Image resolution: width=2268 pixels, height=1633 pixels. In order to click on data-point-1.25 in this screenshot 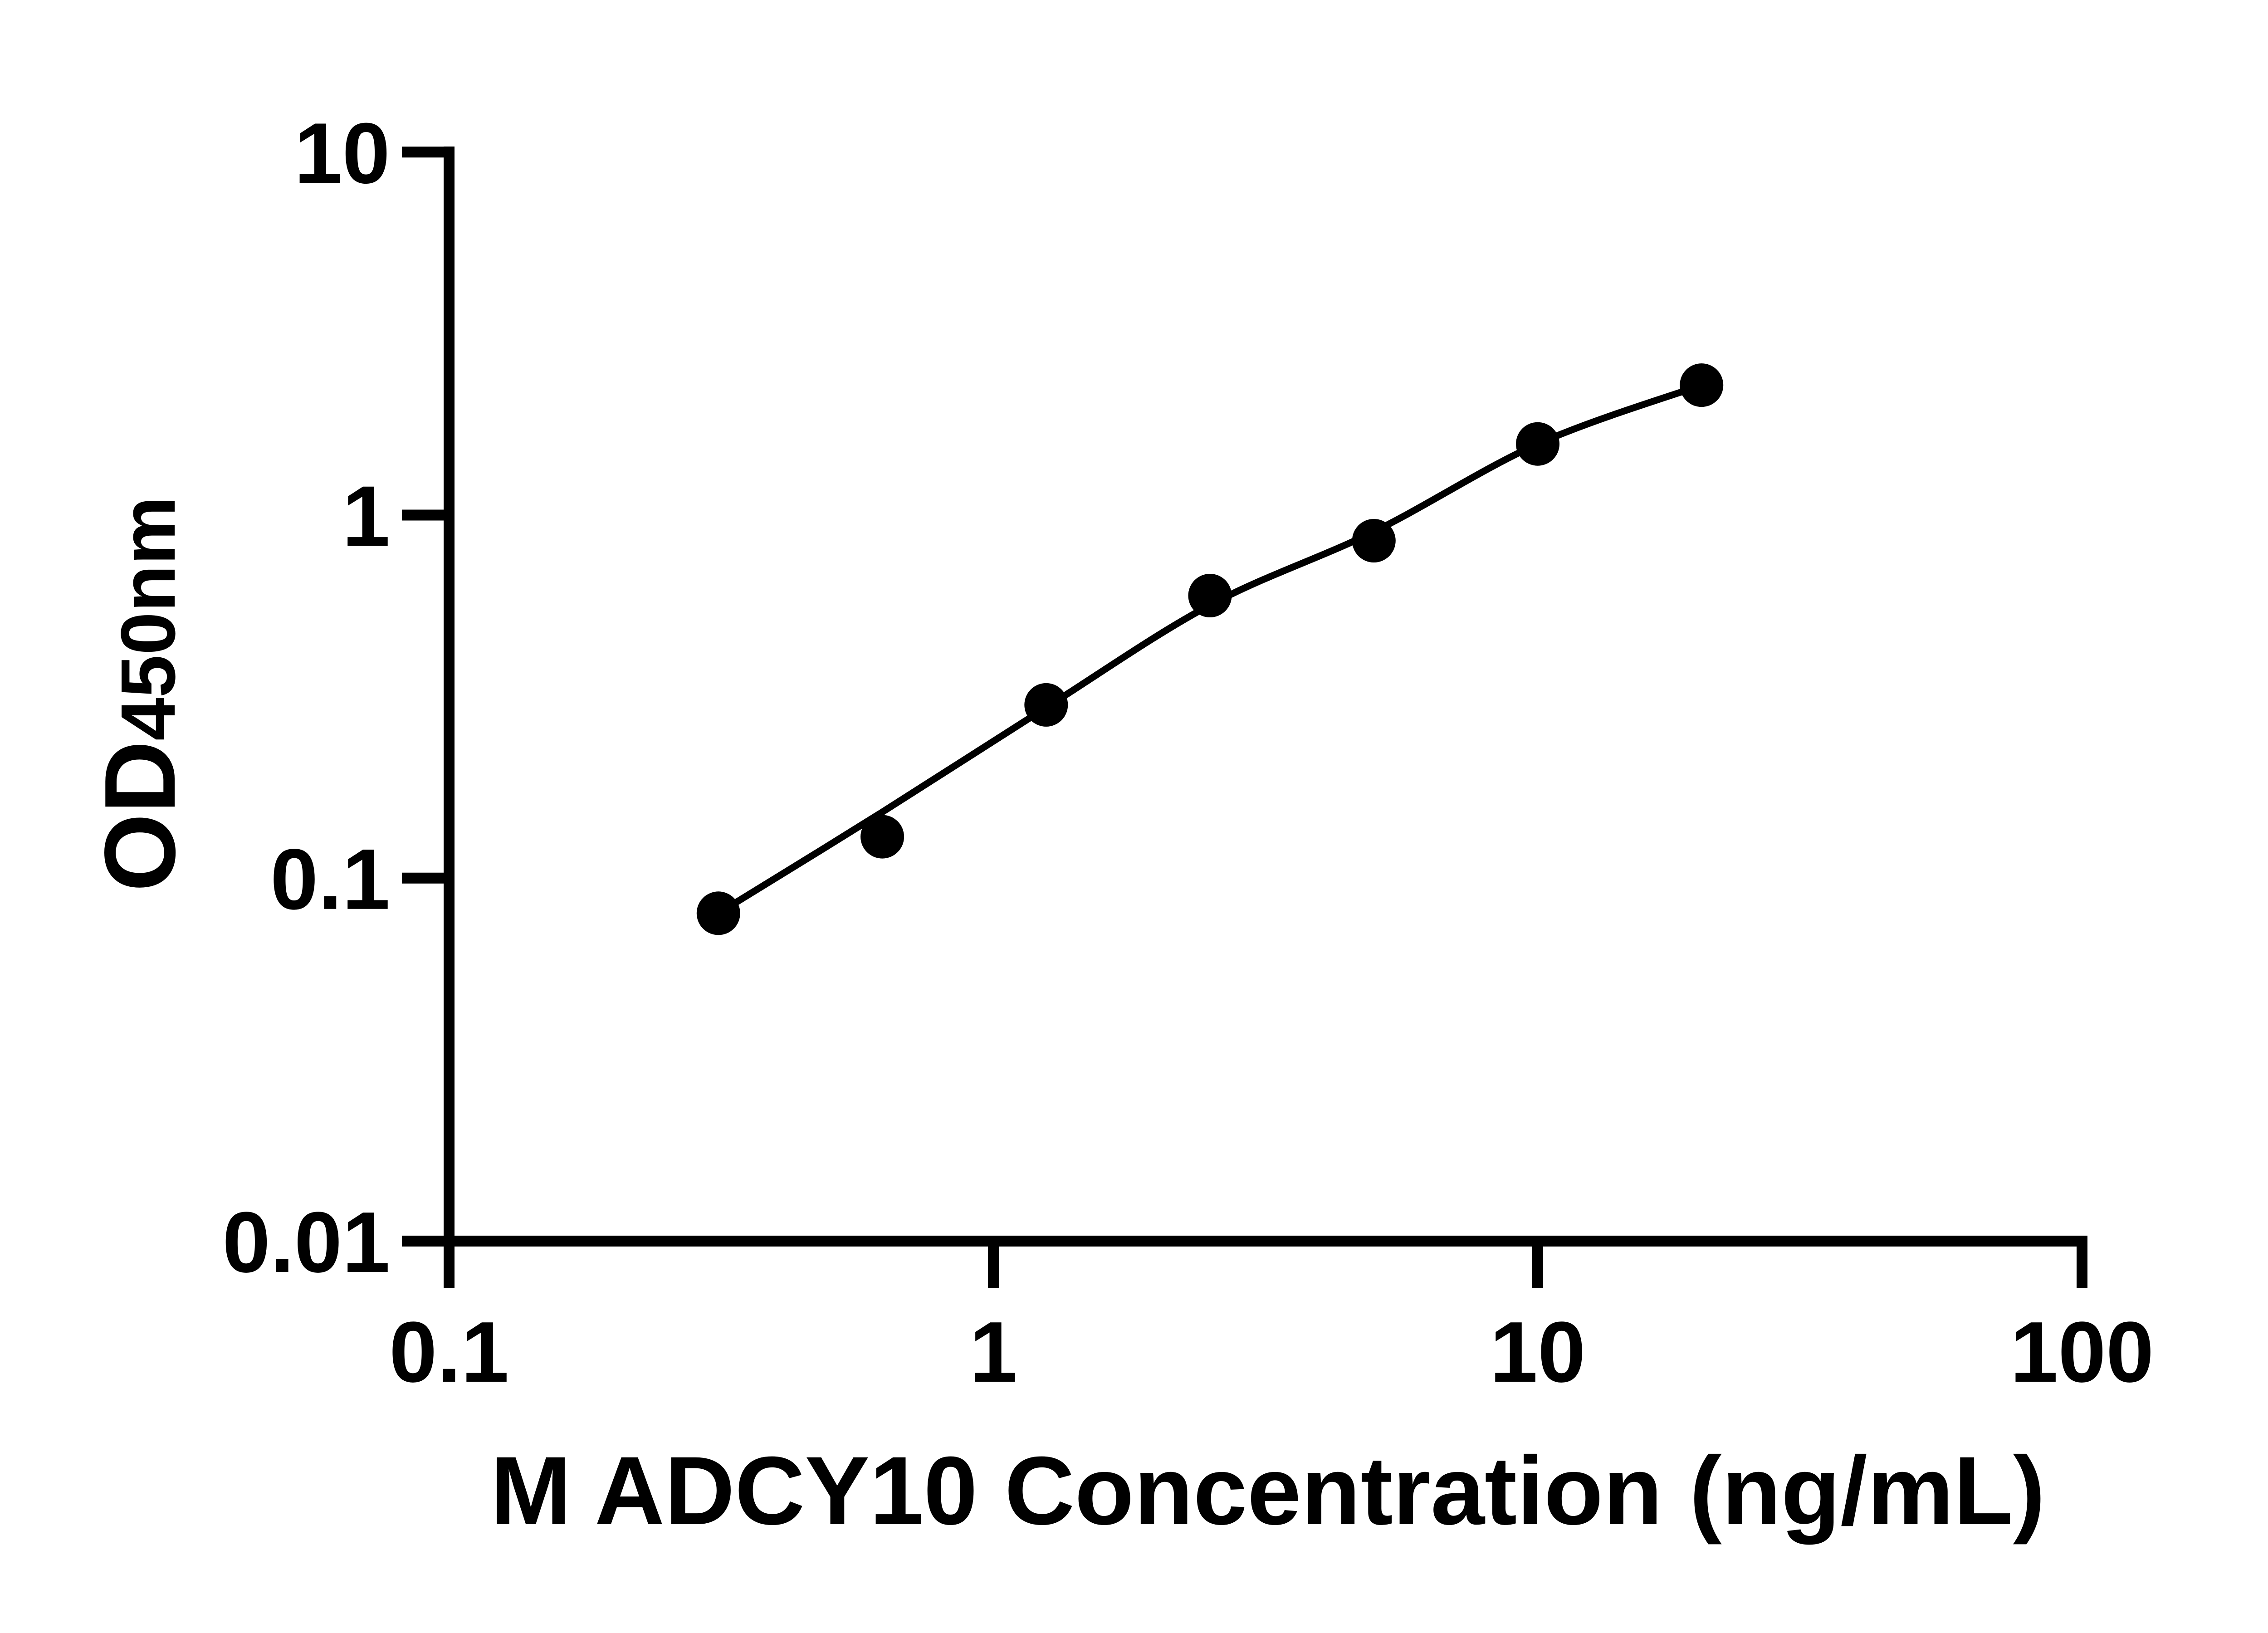, I will do `click(1046, 705)`.